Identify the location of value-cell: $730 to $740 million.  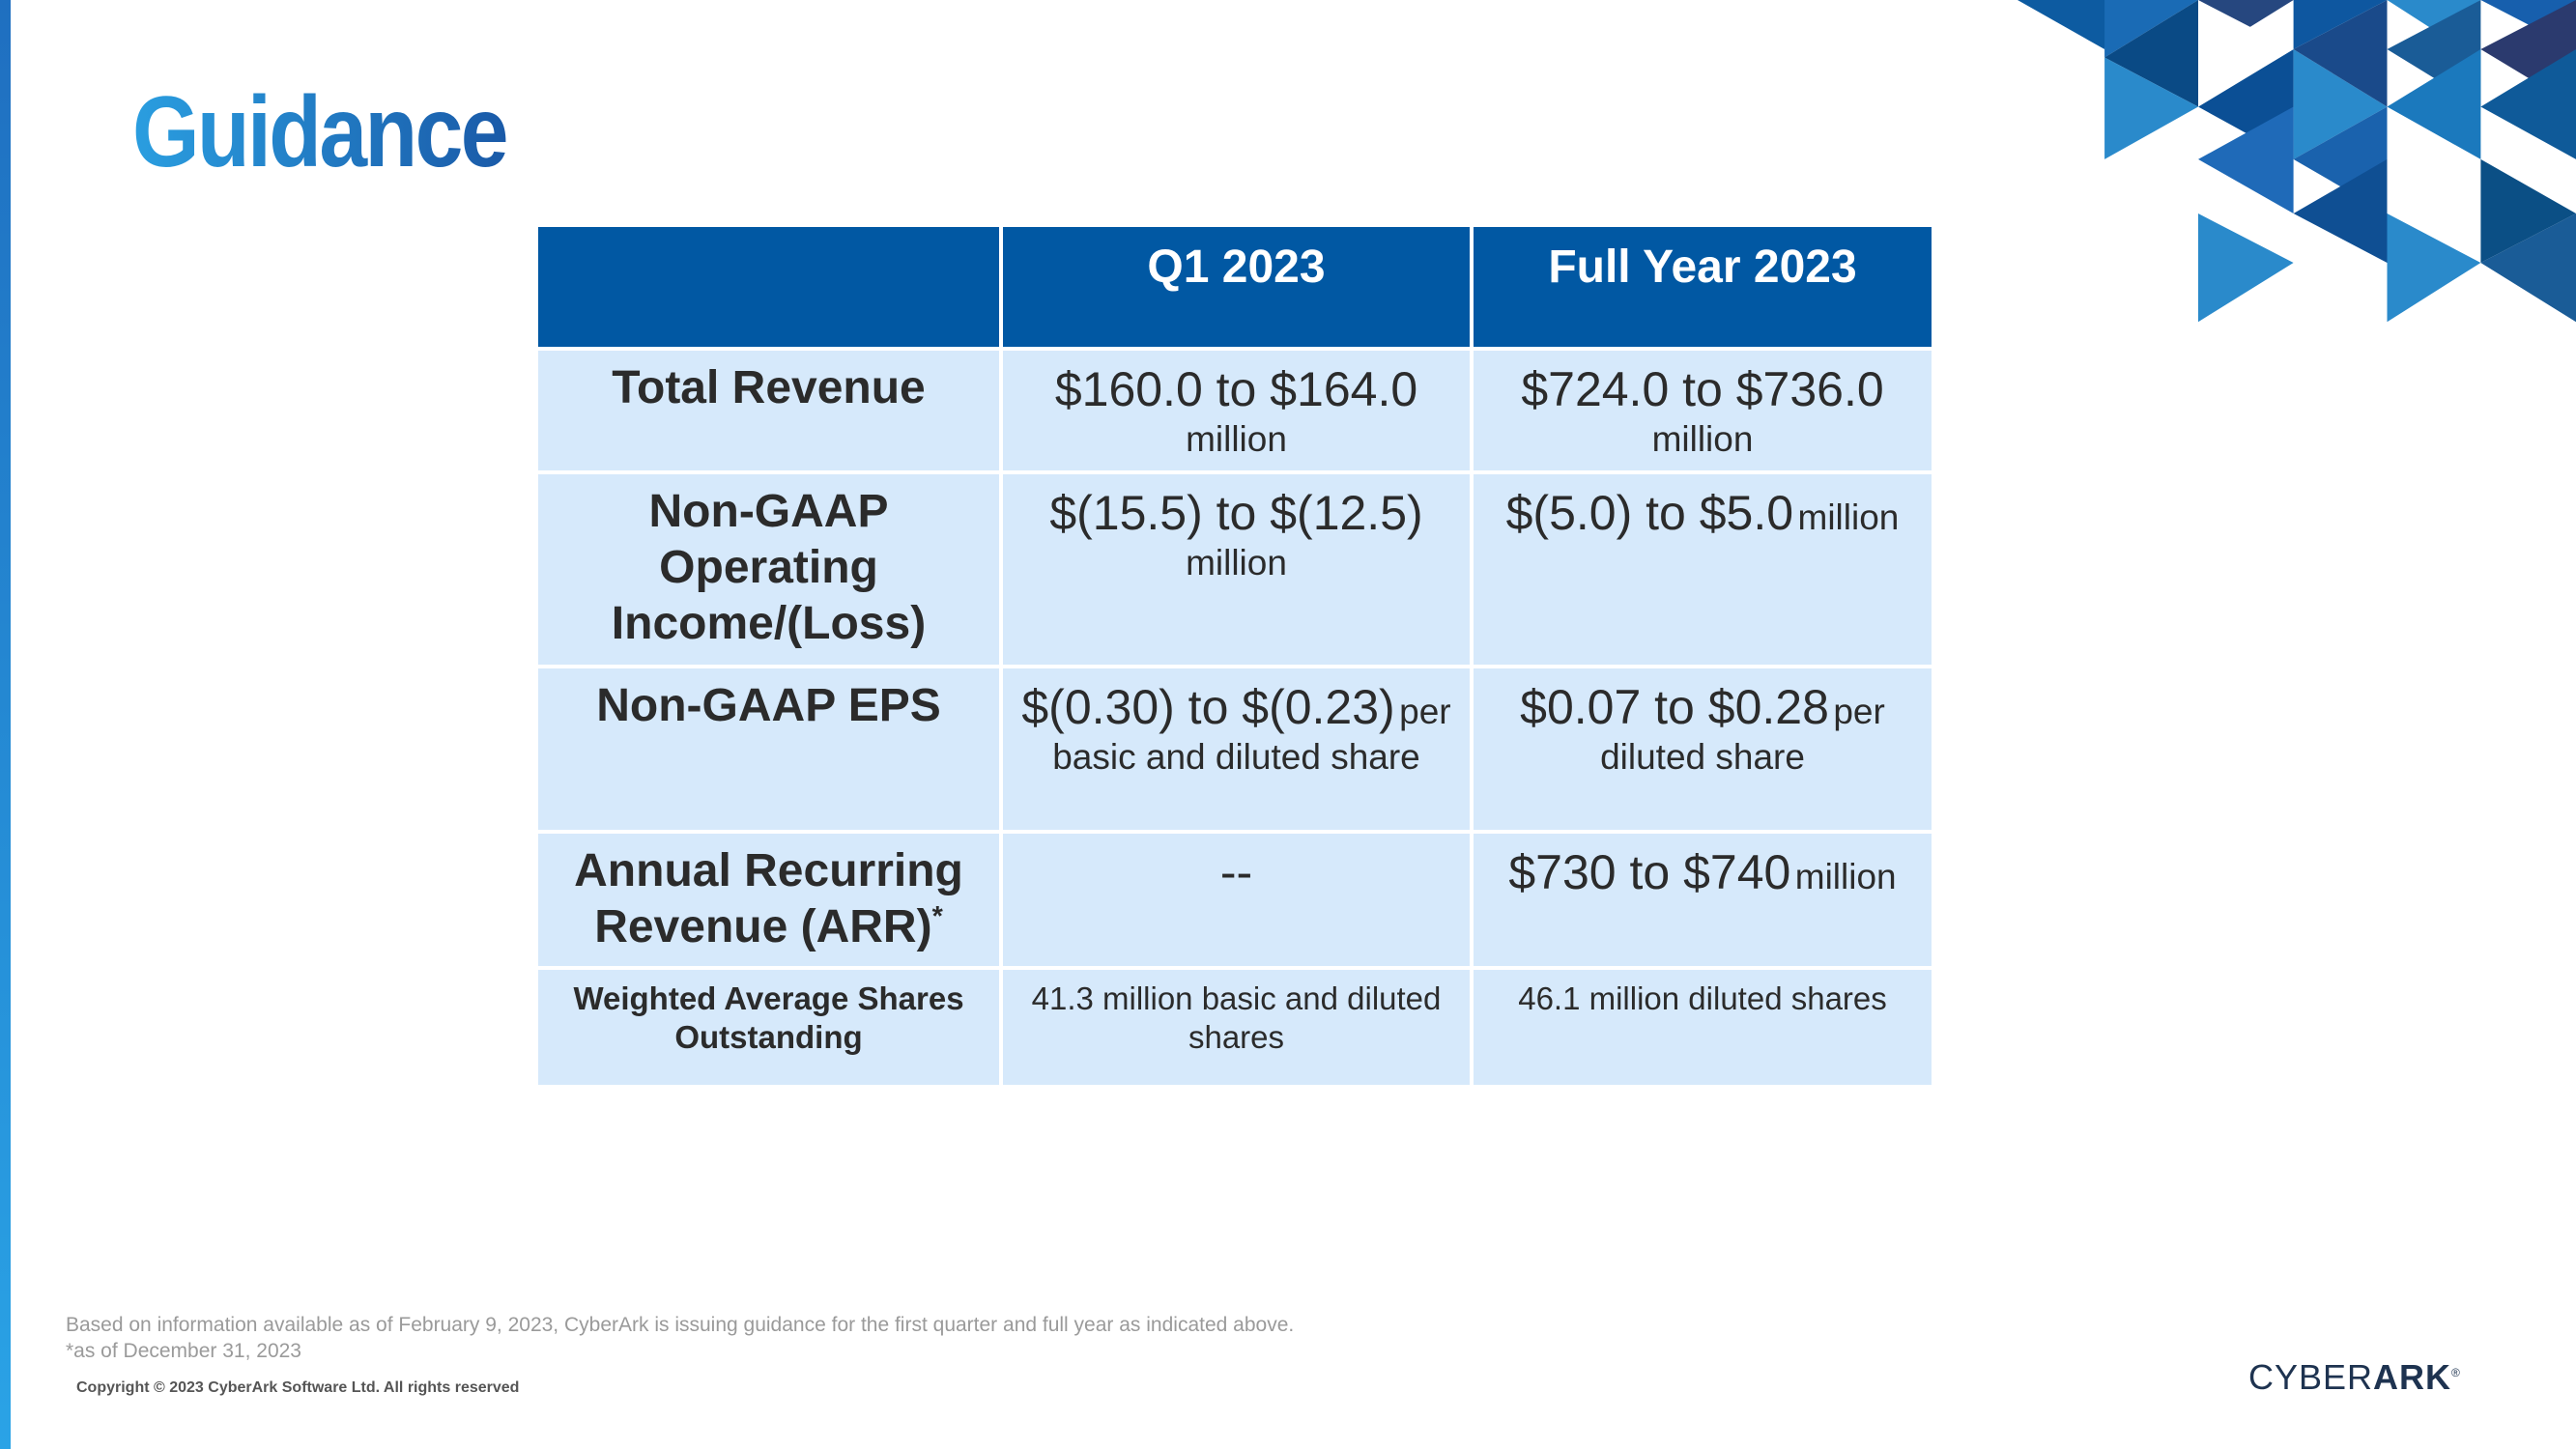
(1703, 900).